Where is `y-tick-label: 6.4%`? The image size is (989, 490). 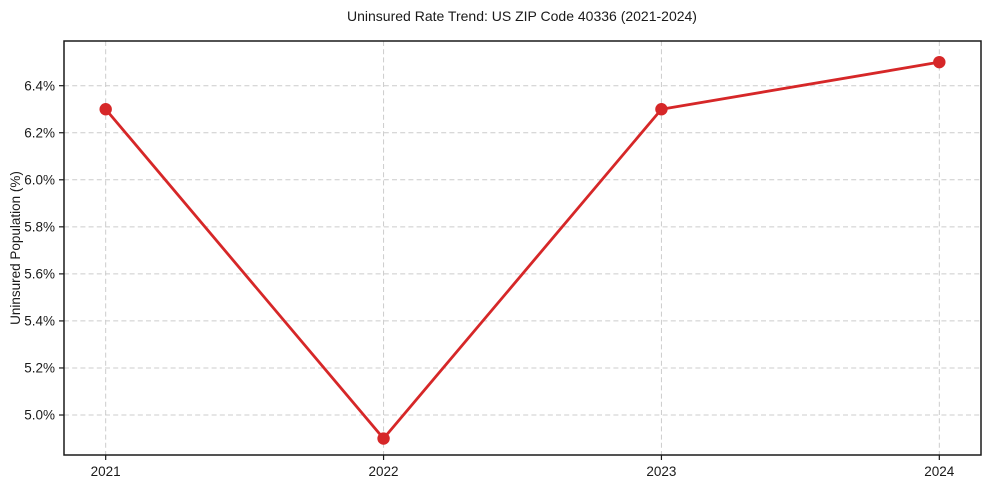
y-tick-label: 6.4% is located at coordinates (39, 85).